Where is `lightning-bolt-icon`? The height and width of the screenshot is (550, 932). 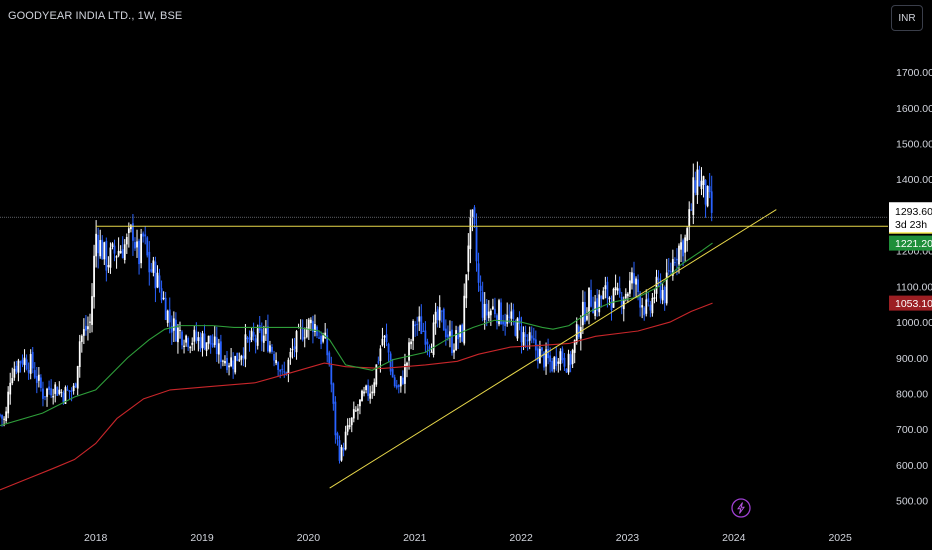
lightning-bolt-icon is located at coordinates (741, 508).